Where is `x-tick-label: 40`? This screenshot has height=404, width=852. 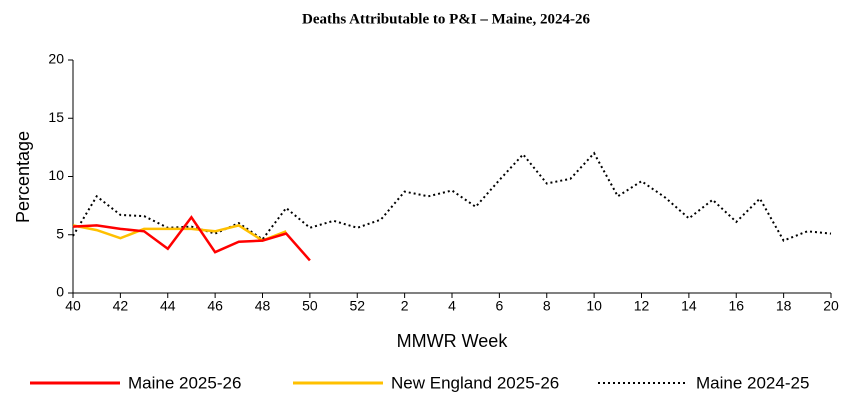 x-tick-label: 40 is located at coordinates (73, 306).